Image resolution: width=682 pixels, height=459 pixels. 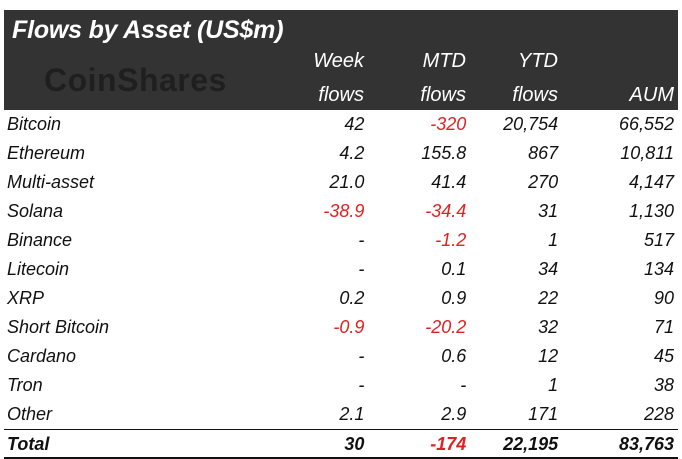 What do you see at coordinates (646, 124) in the screenshot?
I see `aum-value: 66,552` at bounding box center [646, 124].